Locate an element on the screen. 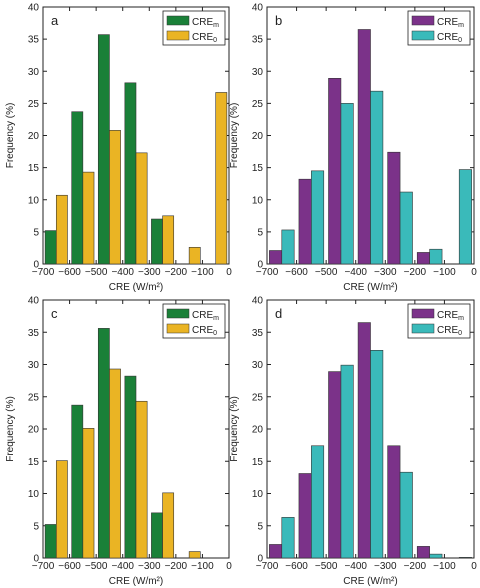 This screenshot has height=588, width=480. panel-label: a is located at coordinates (55, 20).